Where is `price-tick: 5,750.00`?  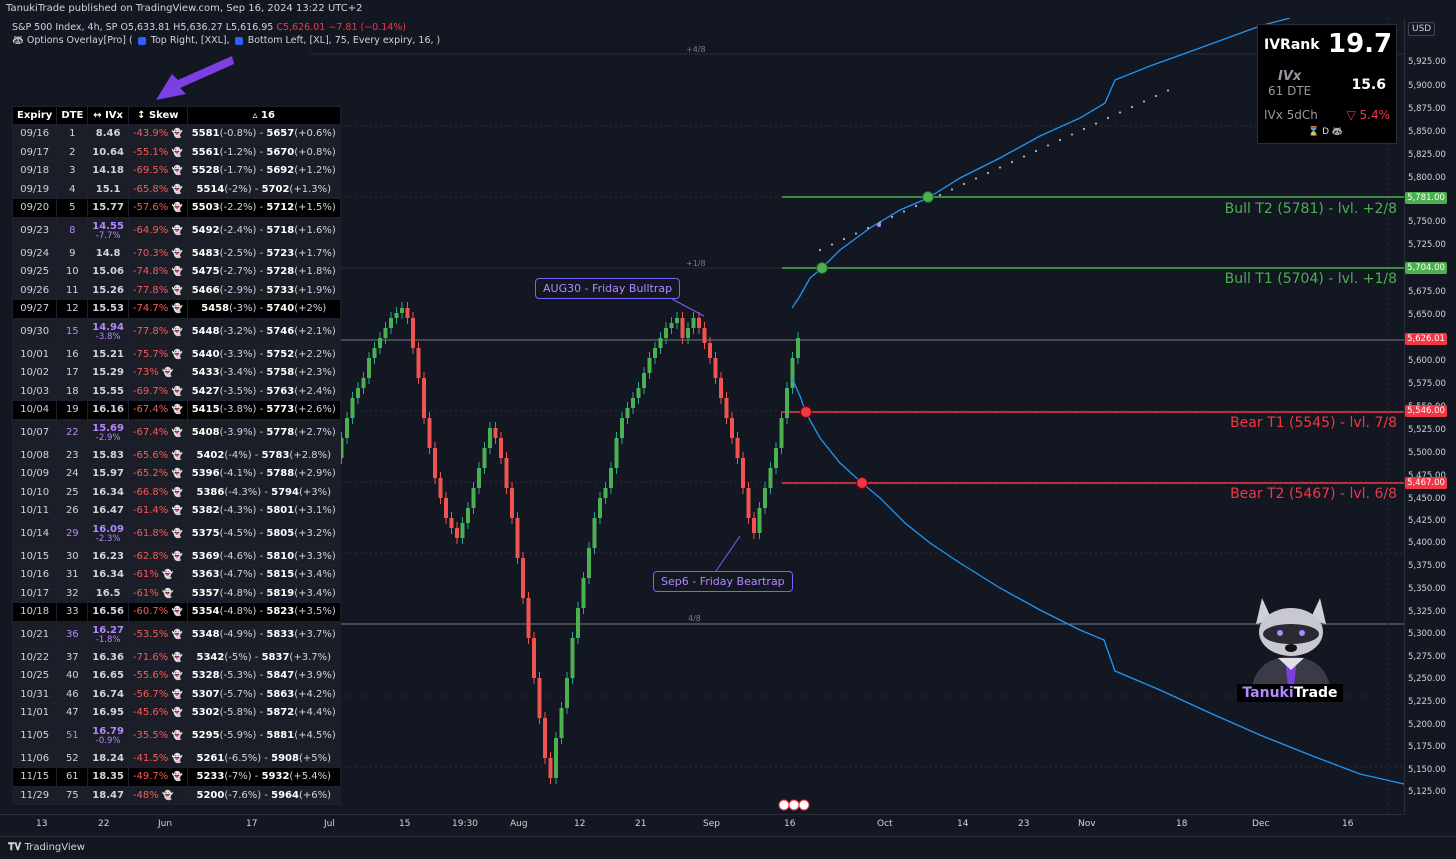 price-tick: 5,750.00 is located at coordinates (1427, 222).